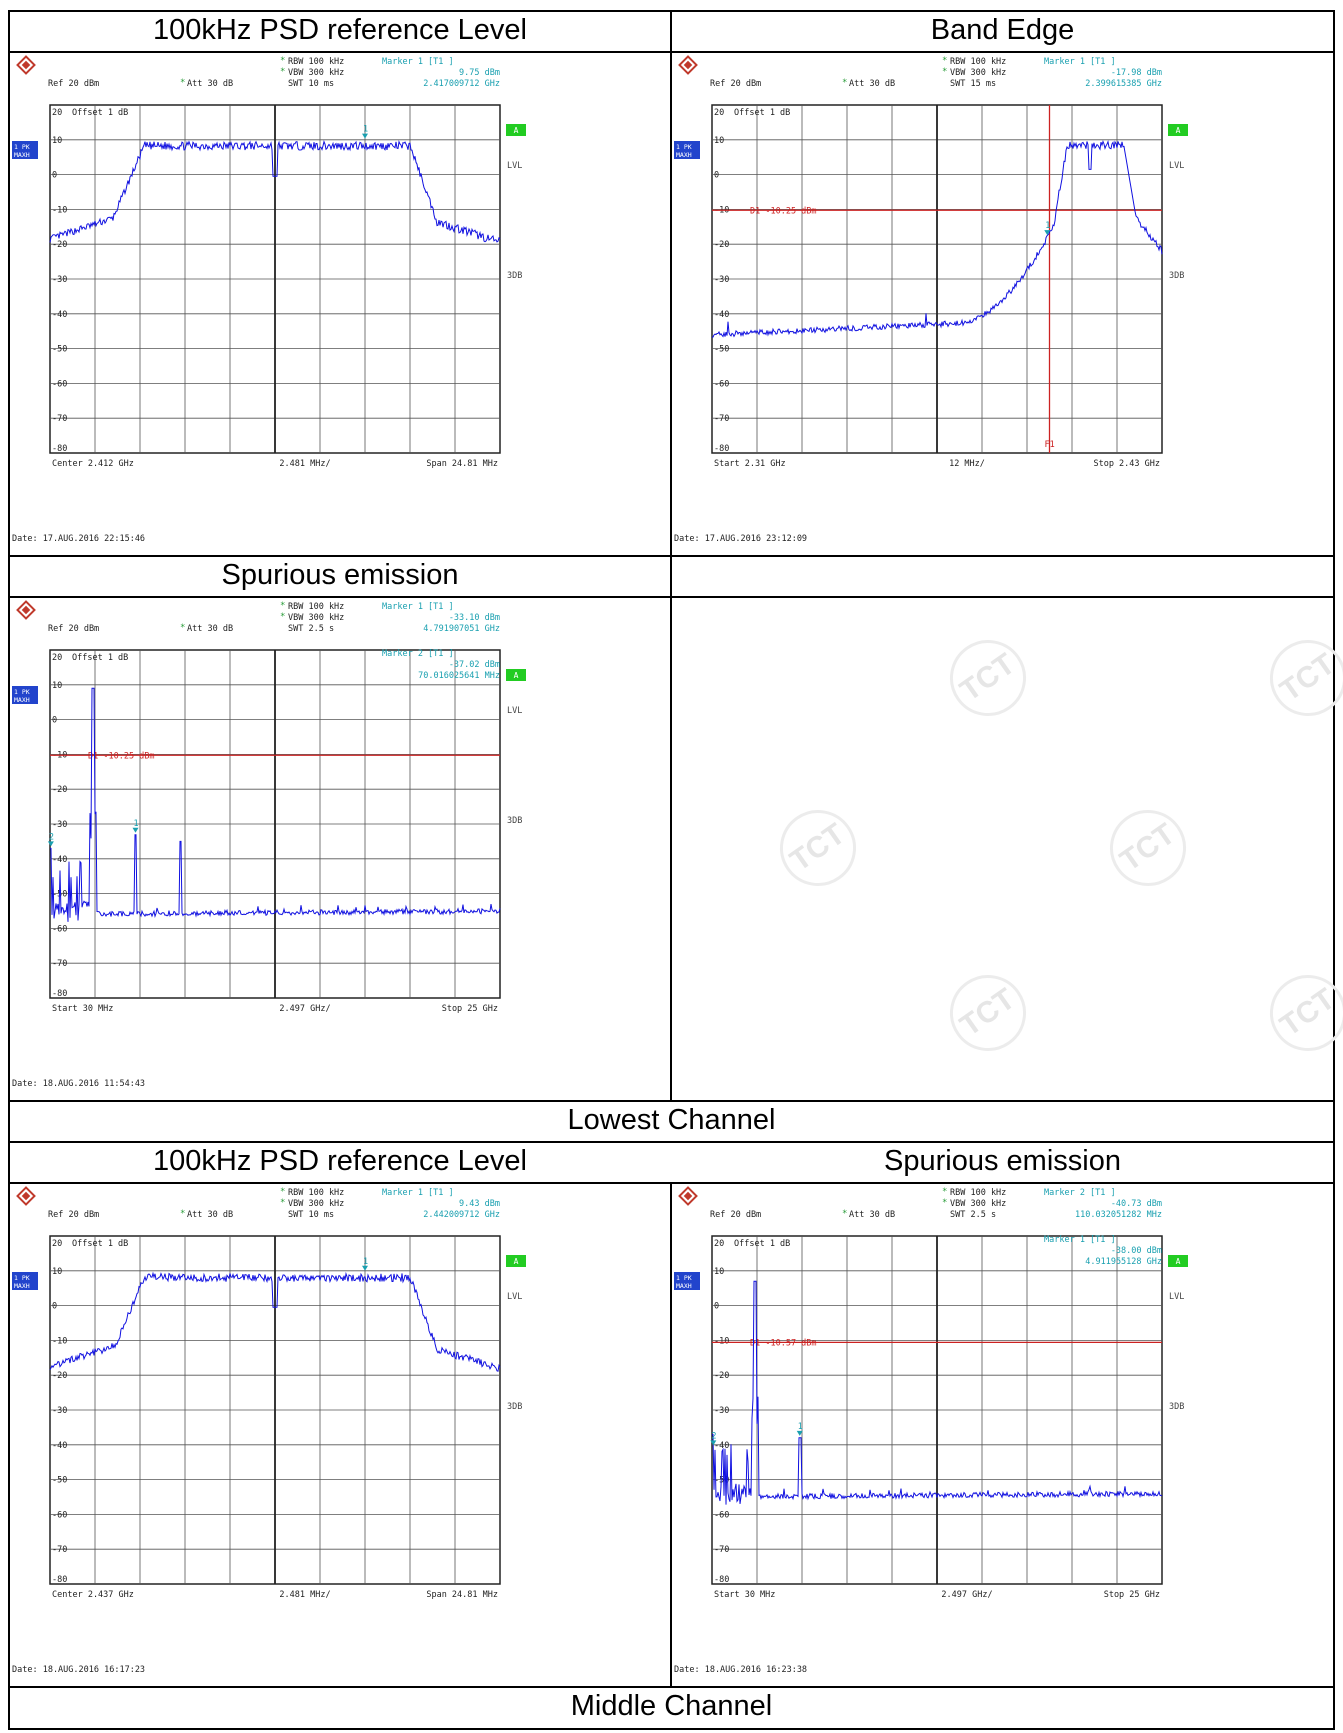 This screenshot has height=1733, width=1343. I want to click on marker-readout: 9.43 dBm, so click(479, 1204).